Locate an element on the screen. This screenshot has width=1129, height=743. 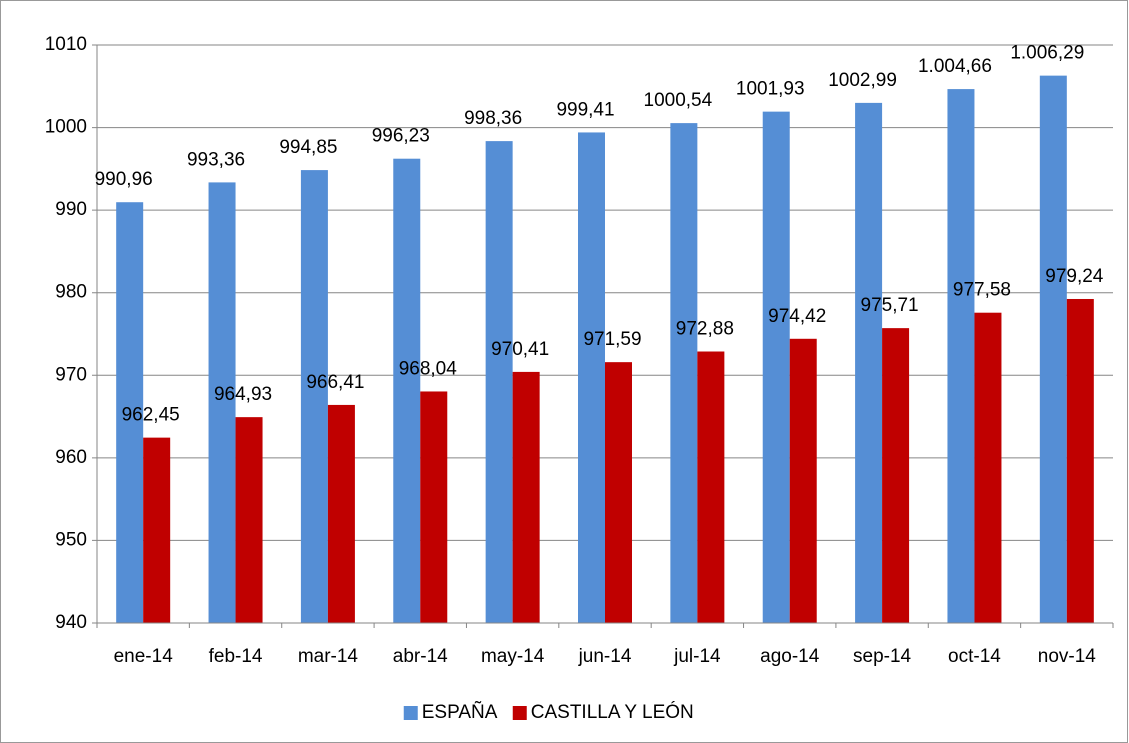
x-tick-label: jul-14 is located at coordinates (697, 656).